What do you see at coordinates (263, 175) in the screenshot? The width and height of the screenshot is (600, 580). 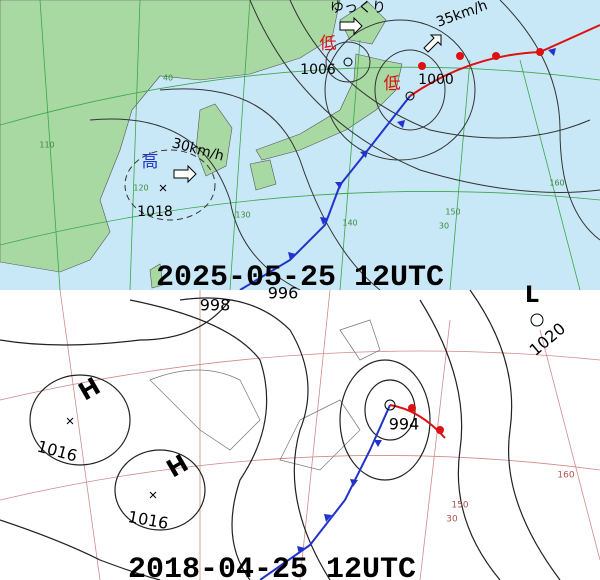 I see `kyushu` at bounding box center [263, 175].